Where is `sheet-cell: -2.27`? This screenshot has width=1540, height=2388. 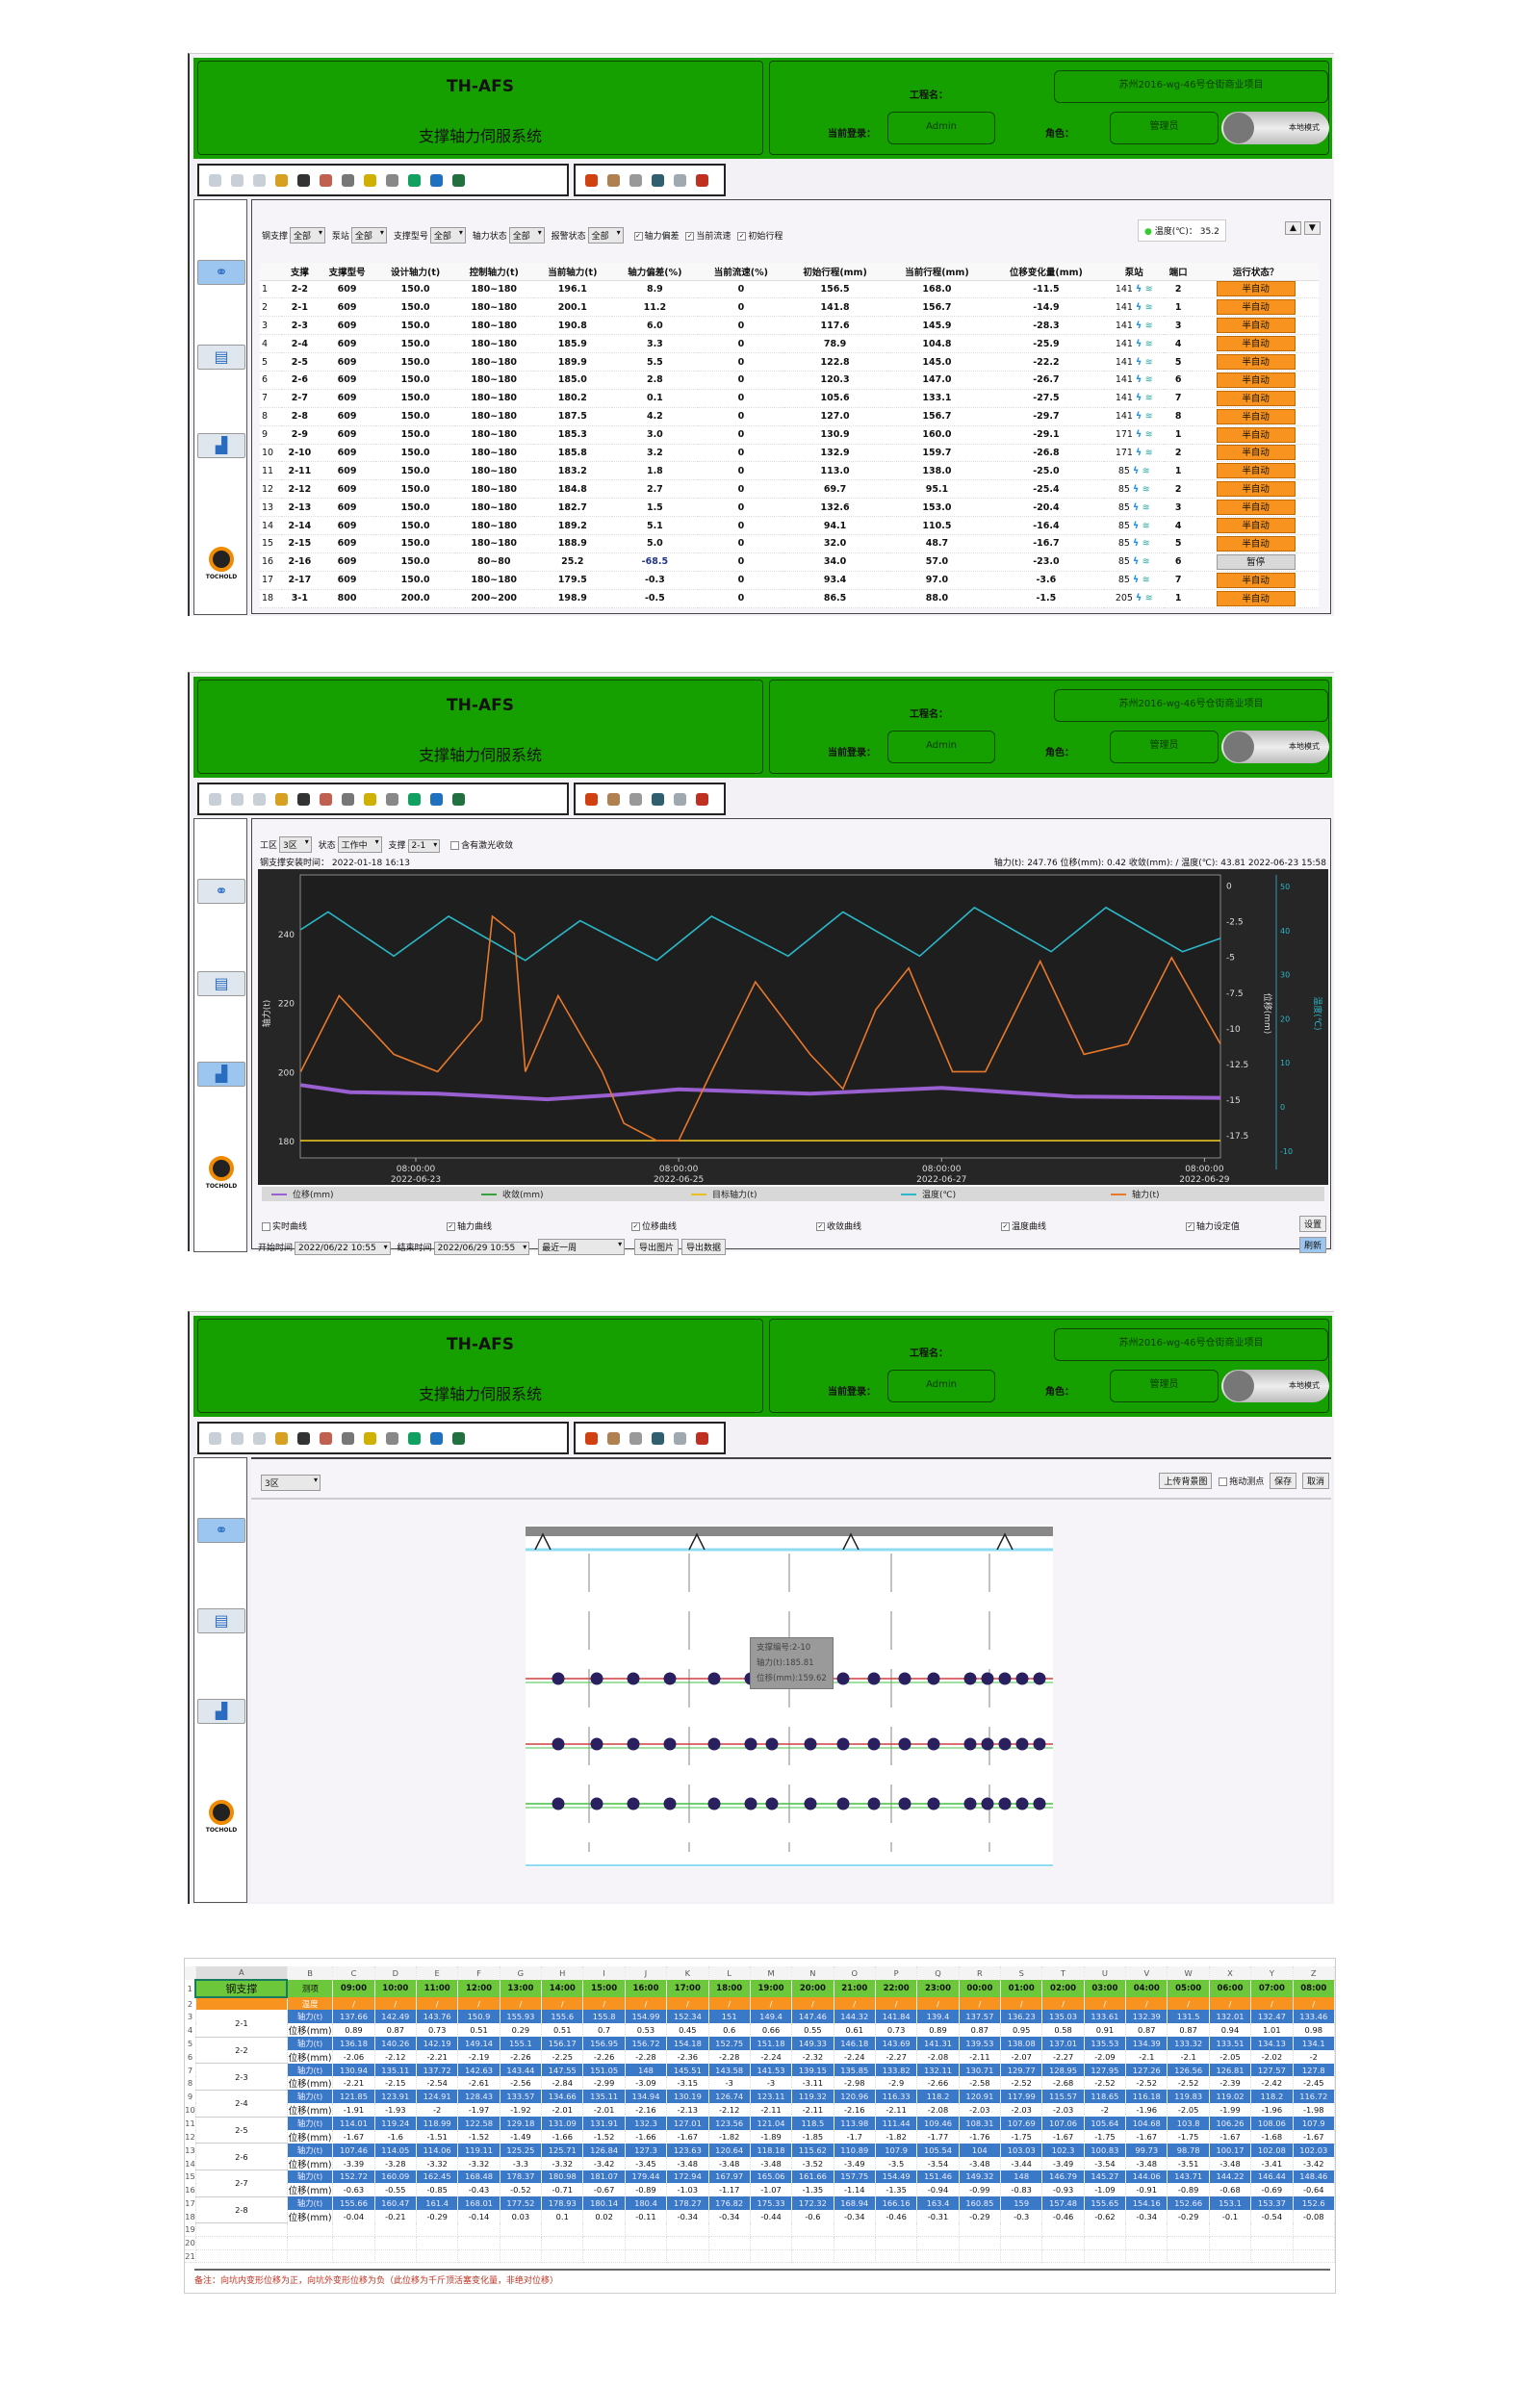
sheet-cell: -2.27 is located at coordinates (1063, 2056).